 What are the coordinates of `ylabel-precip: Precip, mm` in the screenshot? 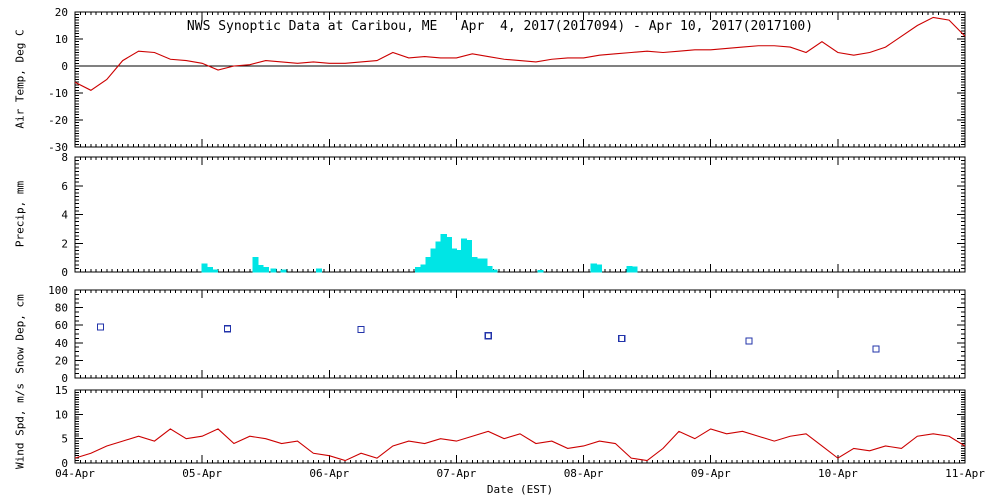 It's located at (20, 214).